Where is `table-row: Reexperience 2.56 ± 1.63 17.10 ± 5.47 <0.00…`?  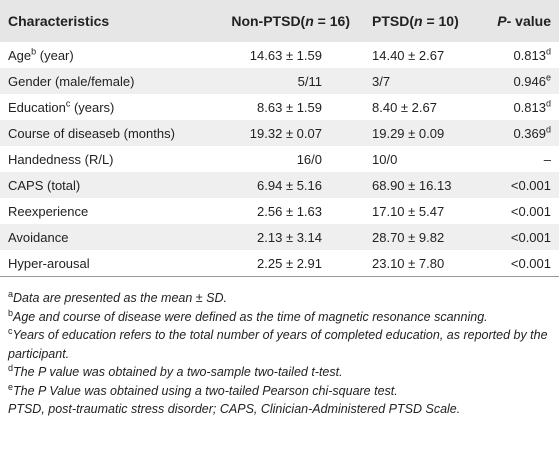
table-row: Reexperience 2.56 ± 1.63 17.10 ± 5.47 <0.00… is located at coordinates (279, 211).